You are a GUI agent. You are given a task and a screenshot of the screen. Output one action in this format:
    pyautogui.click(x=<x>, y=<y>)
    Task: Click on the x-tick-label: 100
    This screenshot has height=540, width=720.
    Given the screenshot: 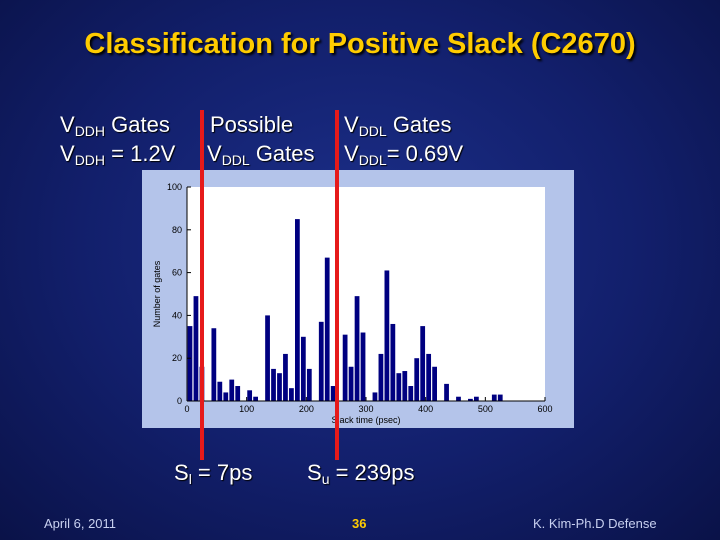 What is the action you would take?
    pyautogui.click(x=246, y=409)
    